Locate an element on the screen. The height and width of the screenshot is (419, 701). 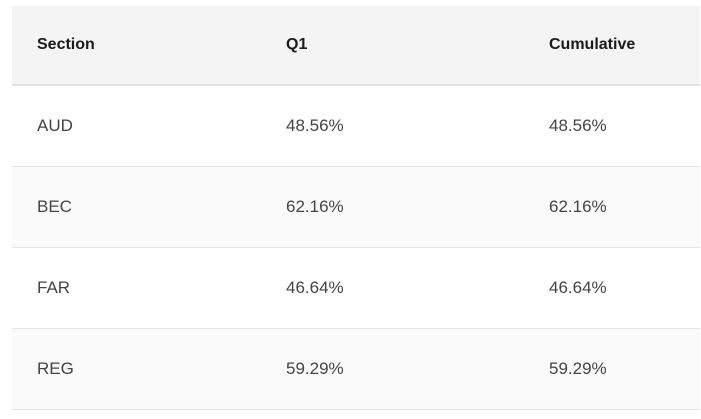
cell-q1: 59.29% is located at coordinates (417, 369).